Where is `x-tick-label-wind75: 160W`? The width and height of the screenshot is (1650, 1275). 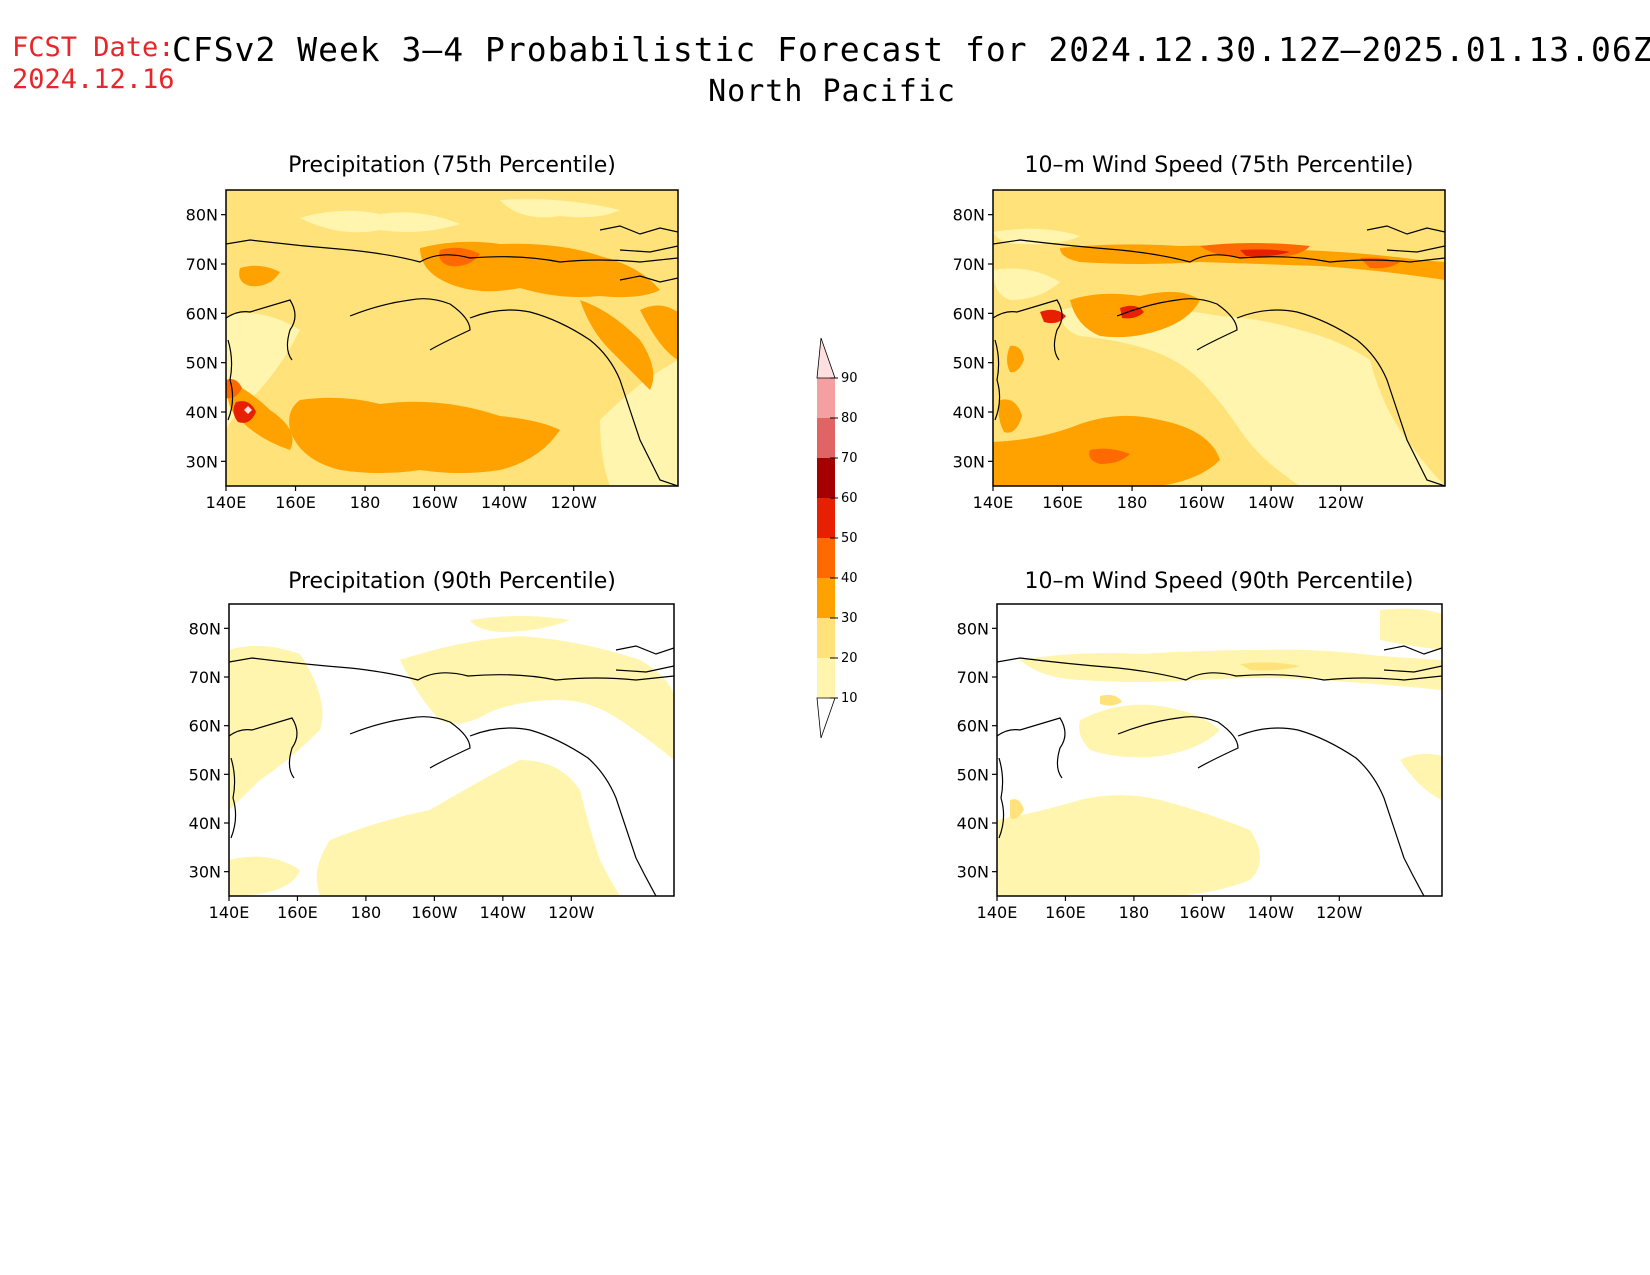
x-tick-label-wind75: 160W is located at coordinates (1201, 502).